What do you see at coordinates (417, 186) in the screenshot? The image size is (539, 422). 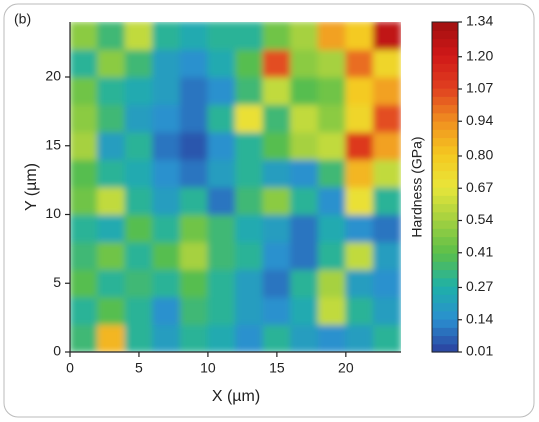 I see `colorbar-label: Hardness (GPa)` at bounding box center [417, 186].